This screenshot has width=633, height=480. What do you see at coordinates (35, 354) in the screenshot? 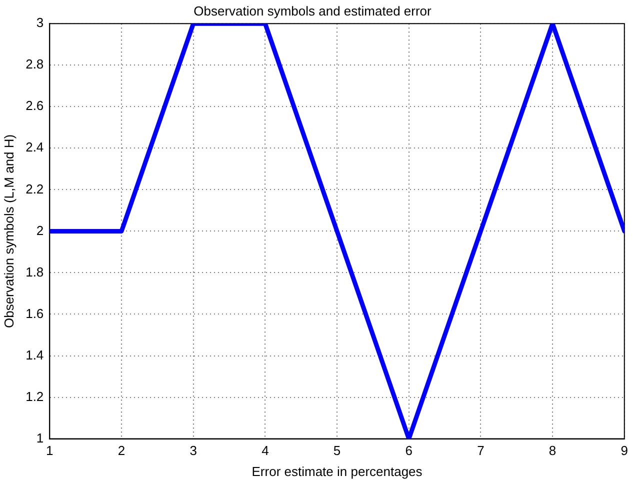
I see `y-tick-label: 1.4` at bounding box center [35, 354].